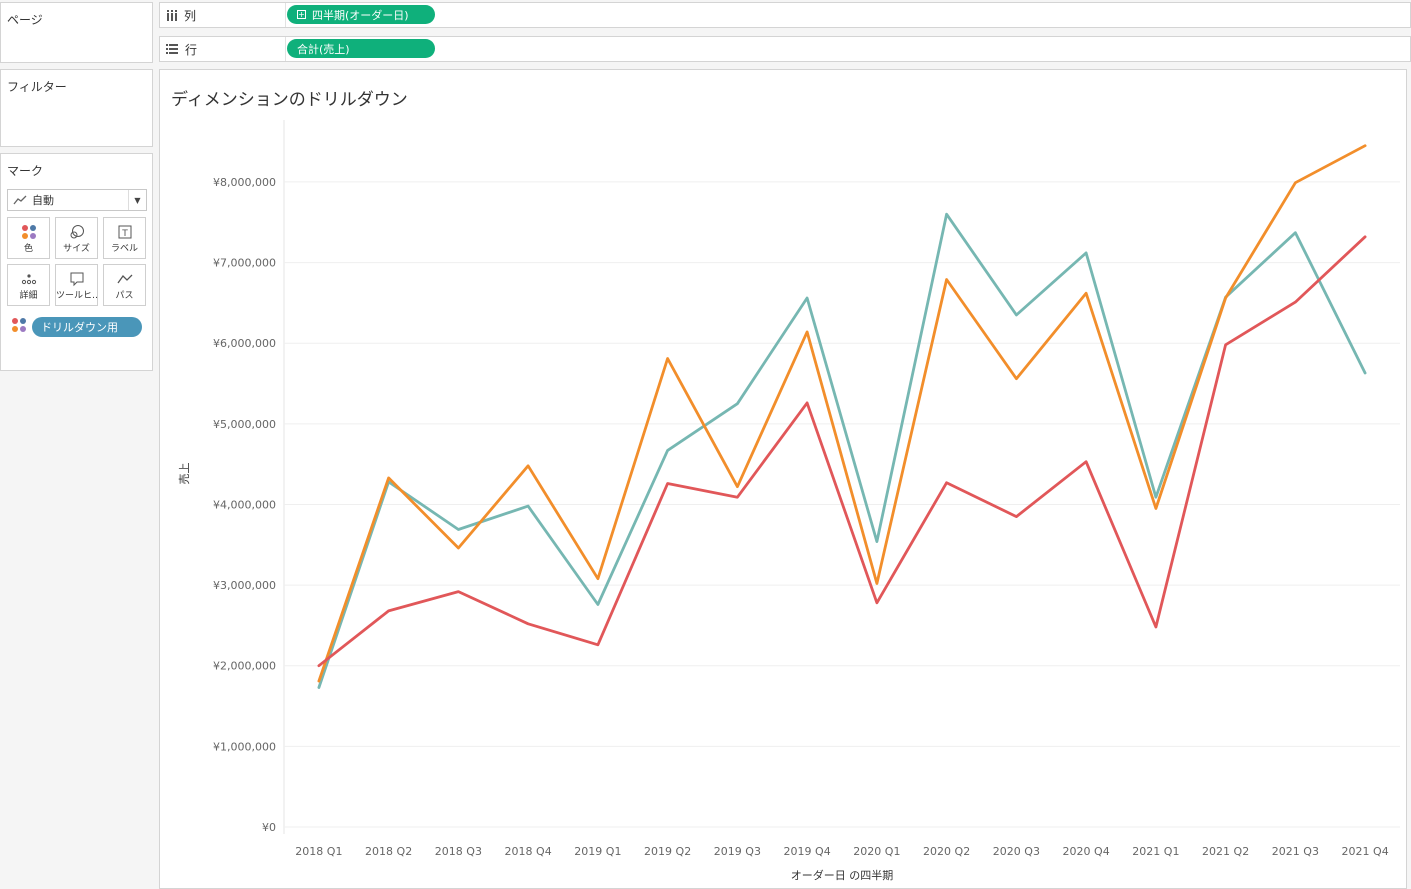 The image size is (1411, 889). What do you see at coordinates (244, 343) in the screenshot?
I see `y-tick-label: ¥6,000,000` at bounding box center [244, 343].